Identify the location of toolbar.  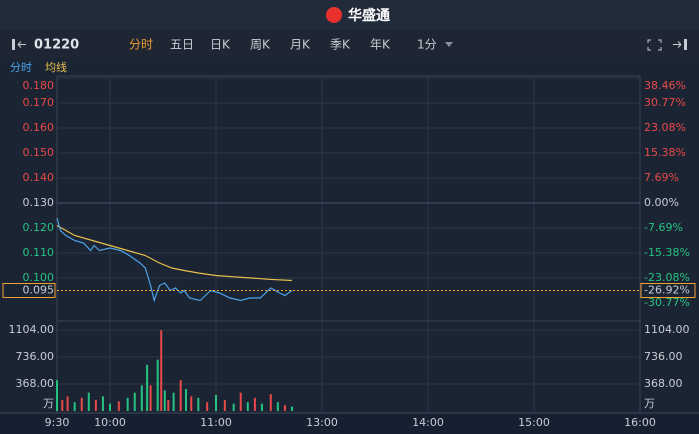
(349, 44).